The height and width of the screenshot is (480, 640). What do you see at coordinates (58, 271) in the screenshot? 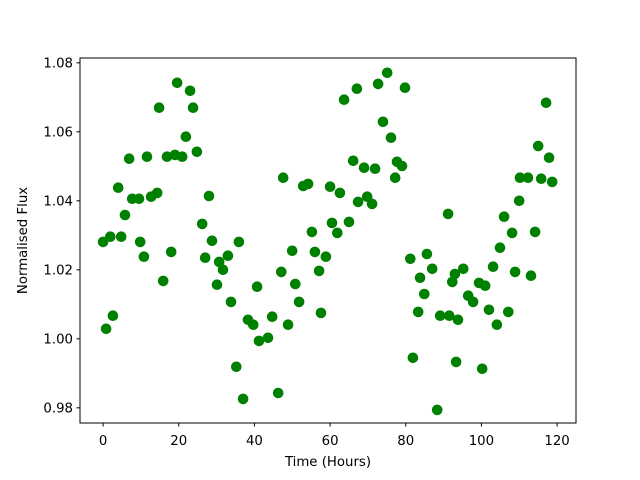
I see `y-tick-label: 1.02` at bounding box center [58, 271].